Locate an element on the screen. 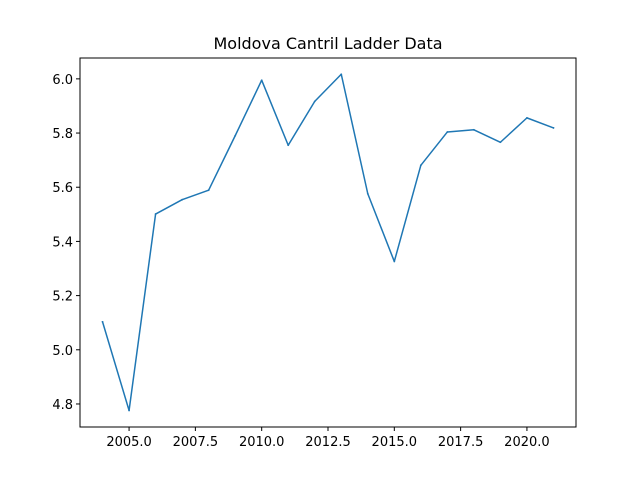 This screenshot has height=480, width=640. y-tick-label: 5.2 is located at coordinates (62, 297).